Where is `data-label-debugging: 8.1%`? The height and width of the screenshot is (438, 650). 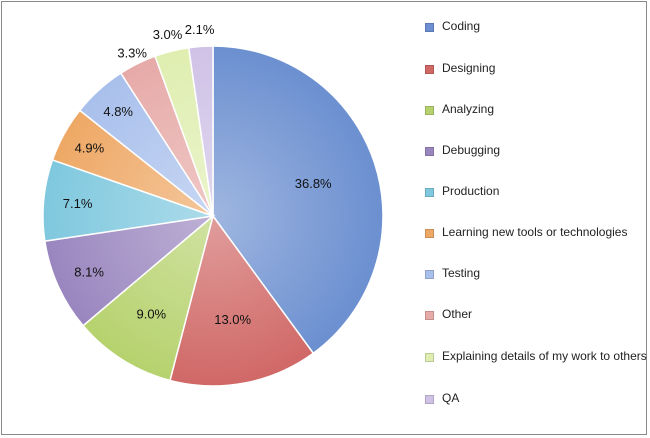 data-label-debugging: 8.1% is located at coordinates (89, 272).